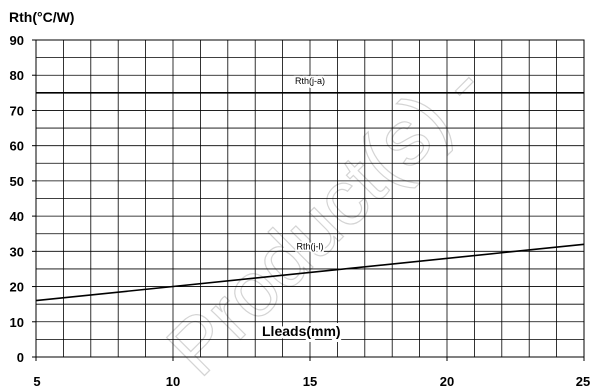 The image size is (594, 391). What do you see at coordinates (310, 81) in the screenshot?
I see `series-label: Rth(j-a)` at bounding box center [310, 81].